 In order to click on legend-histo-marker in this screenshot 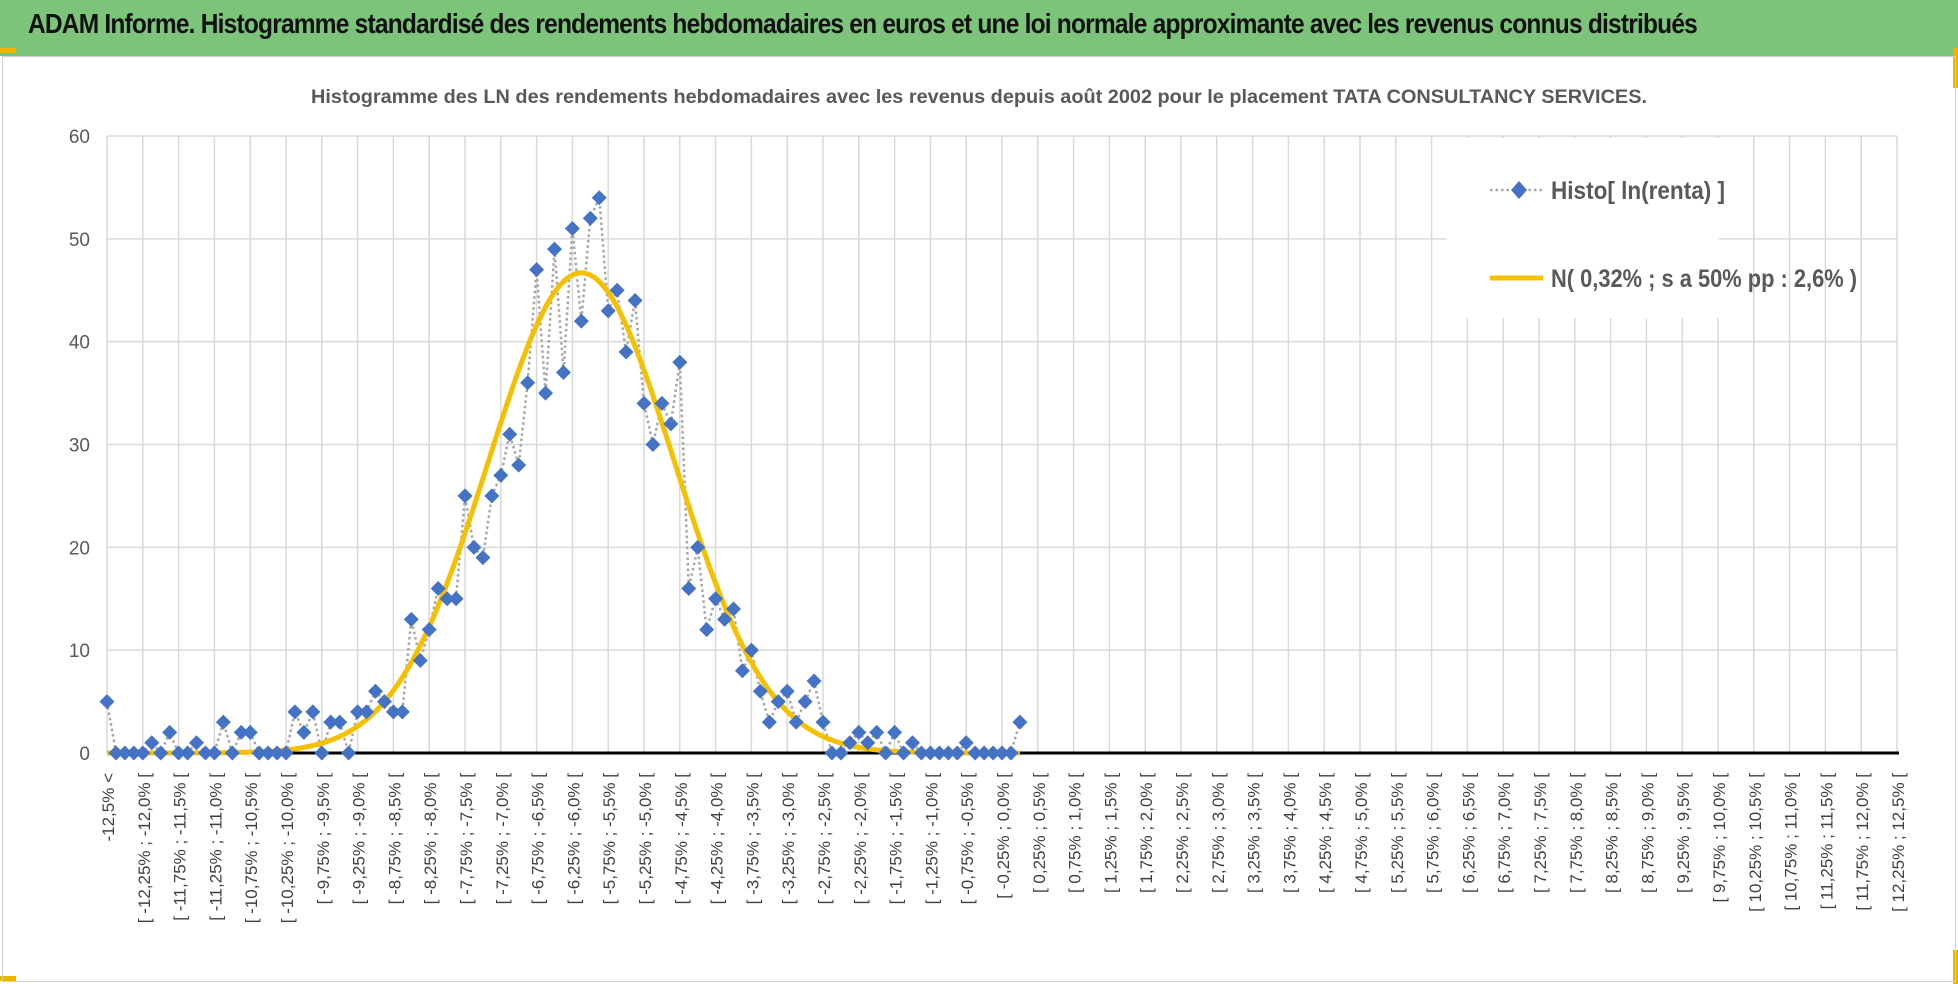, I will do `click(1519, 190)`.